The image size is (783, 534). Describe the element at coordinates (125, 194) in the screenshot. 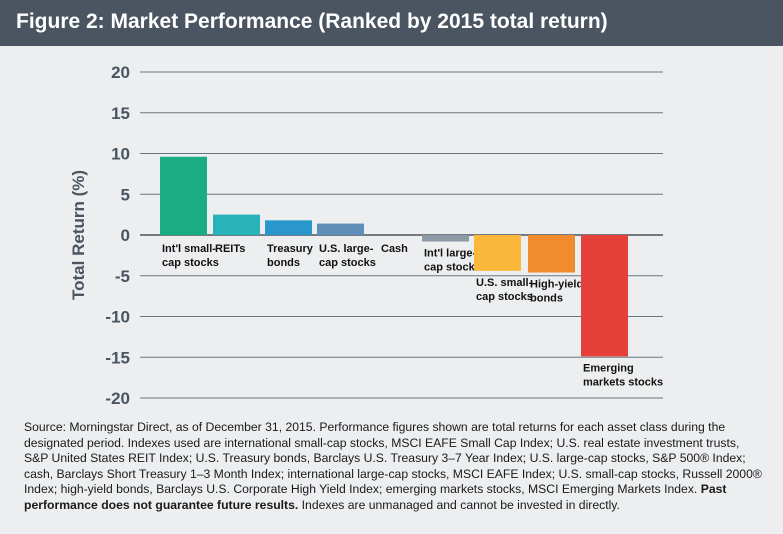

I see `y-tick-label: 5` at that location.